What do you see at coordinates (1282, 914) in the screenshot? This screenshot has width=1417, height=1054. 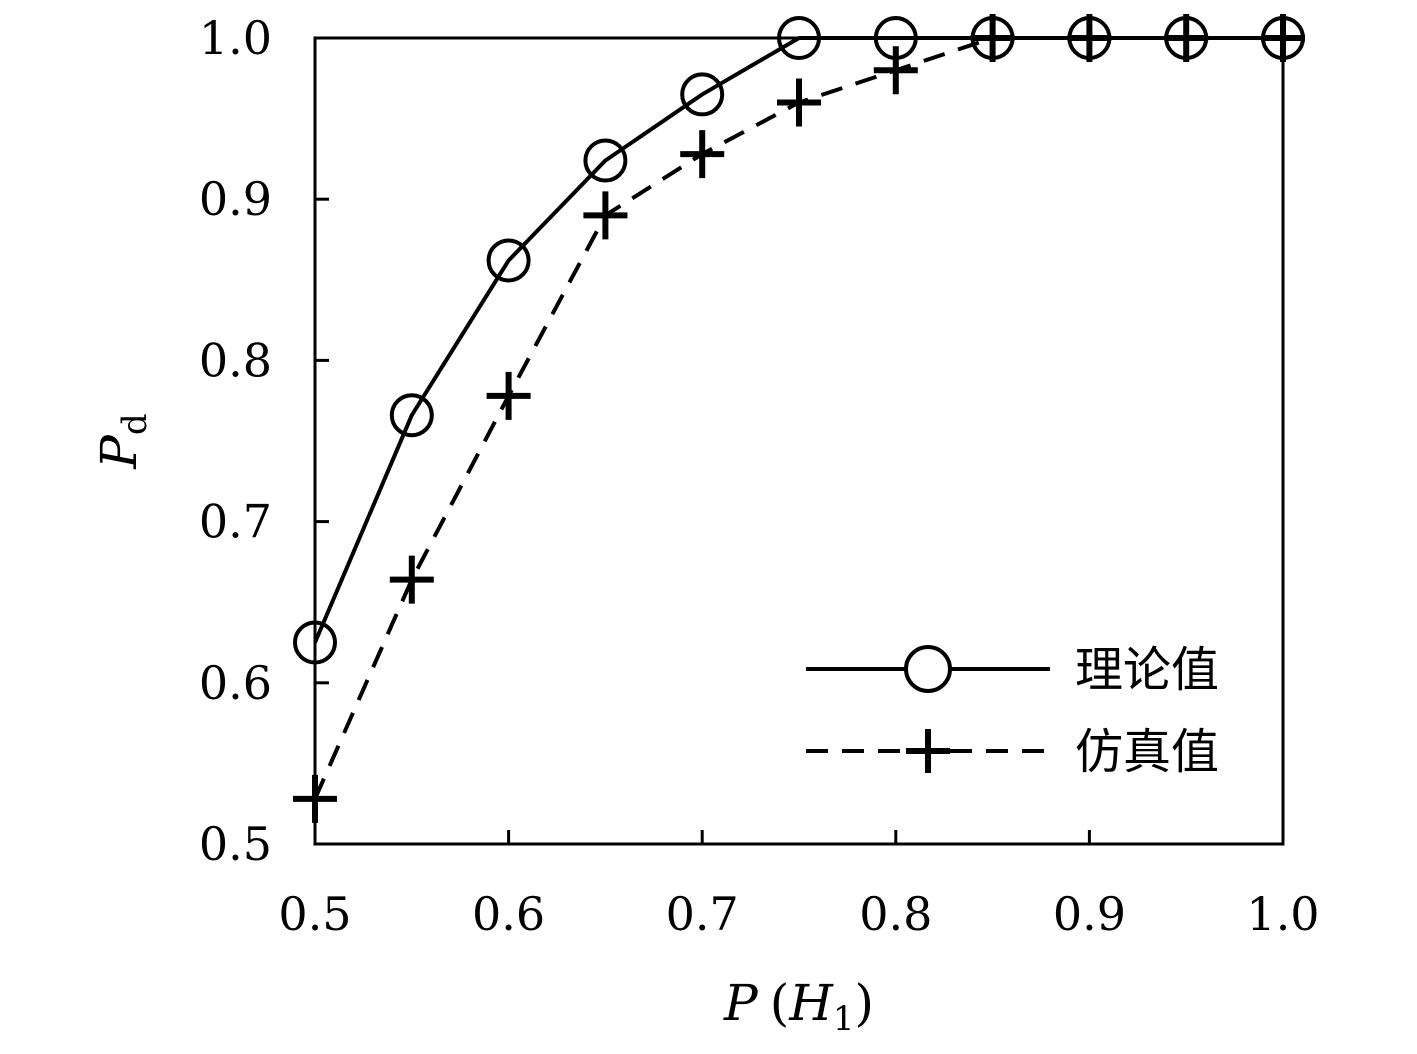 I see `x-tick-label: 1.0` at bounding box center [1282, 914].